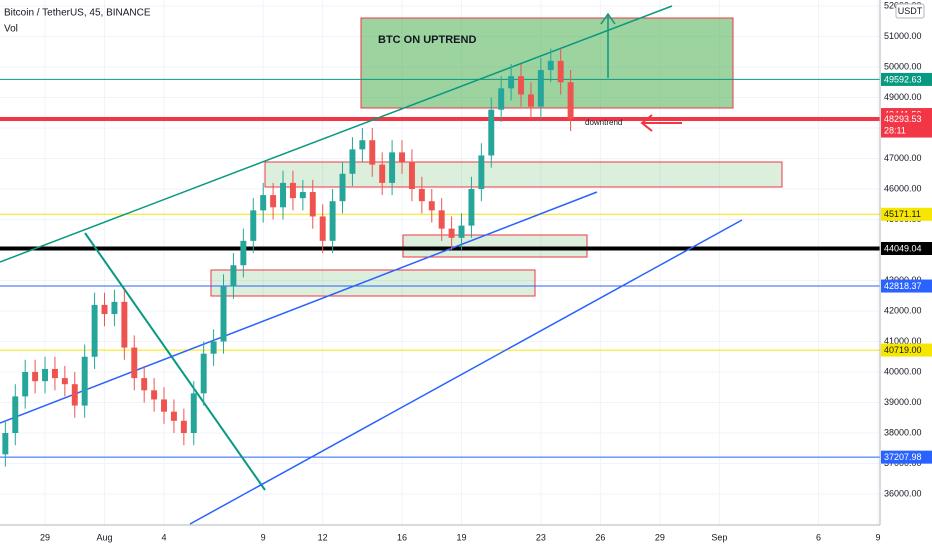 The width and height of the screenshot is (932, 550). Describe the element at coordinates (903, 36) in the screenshot. I see `y-tick-label: 51000.00` at that location.